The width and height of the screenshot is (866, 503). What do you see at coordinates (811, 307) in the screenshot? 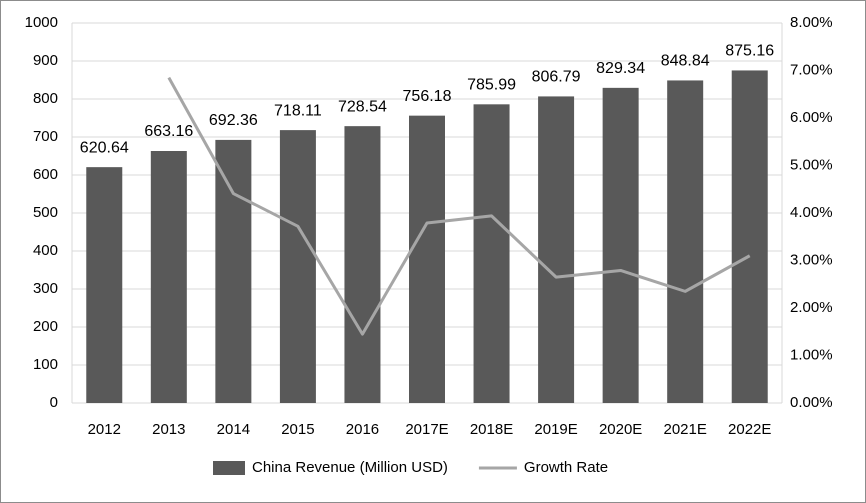
I see `y2-tick-label: 2.00%` at bounding box center [811, 307].